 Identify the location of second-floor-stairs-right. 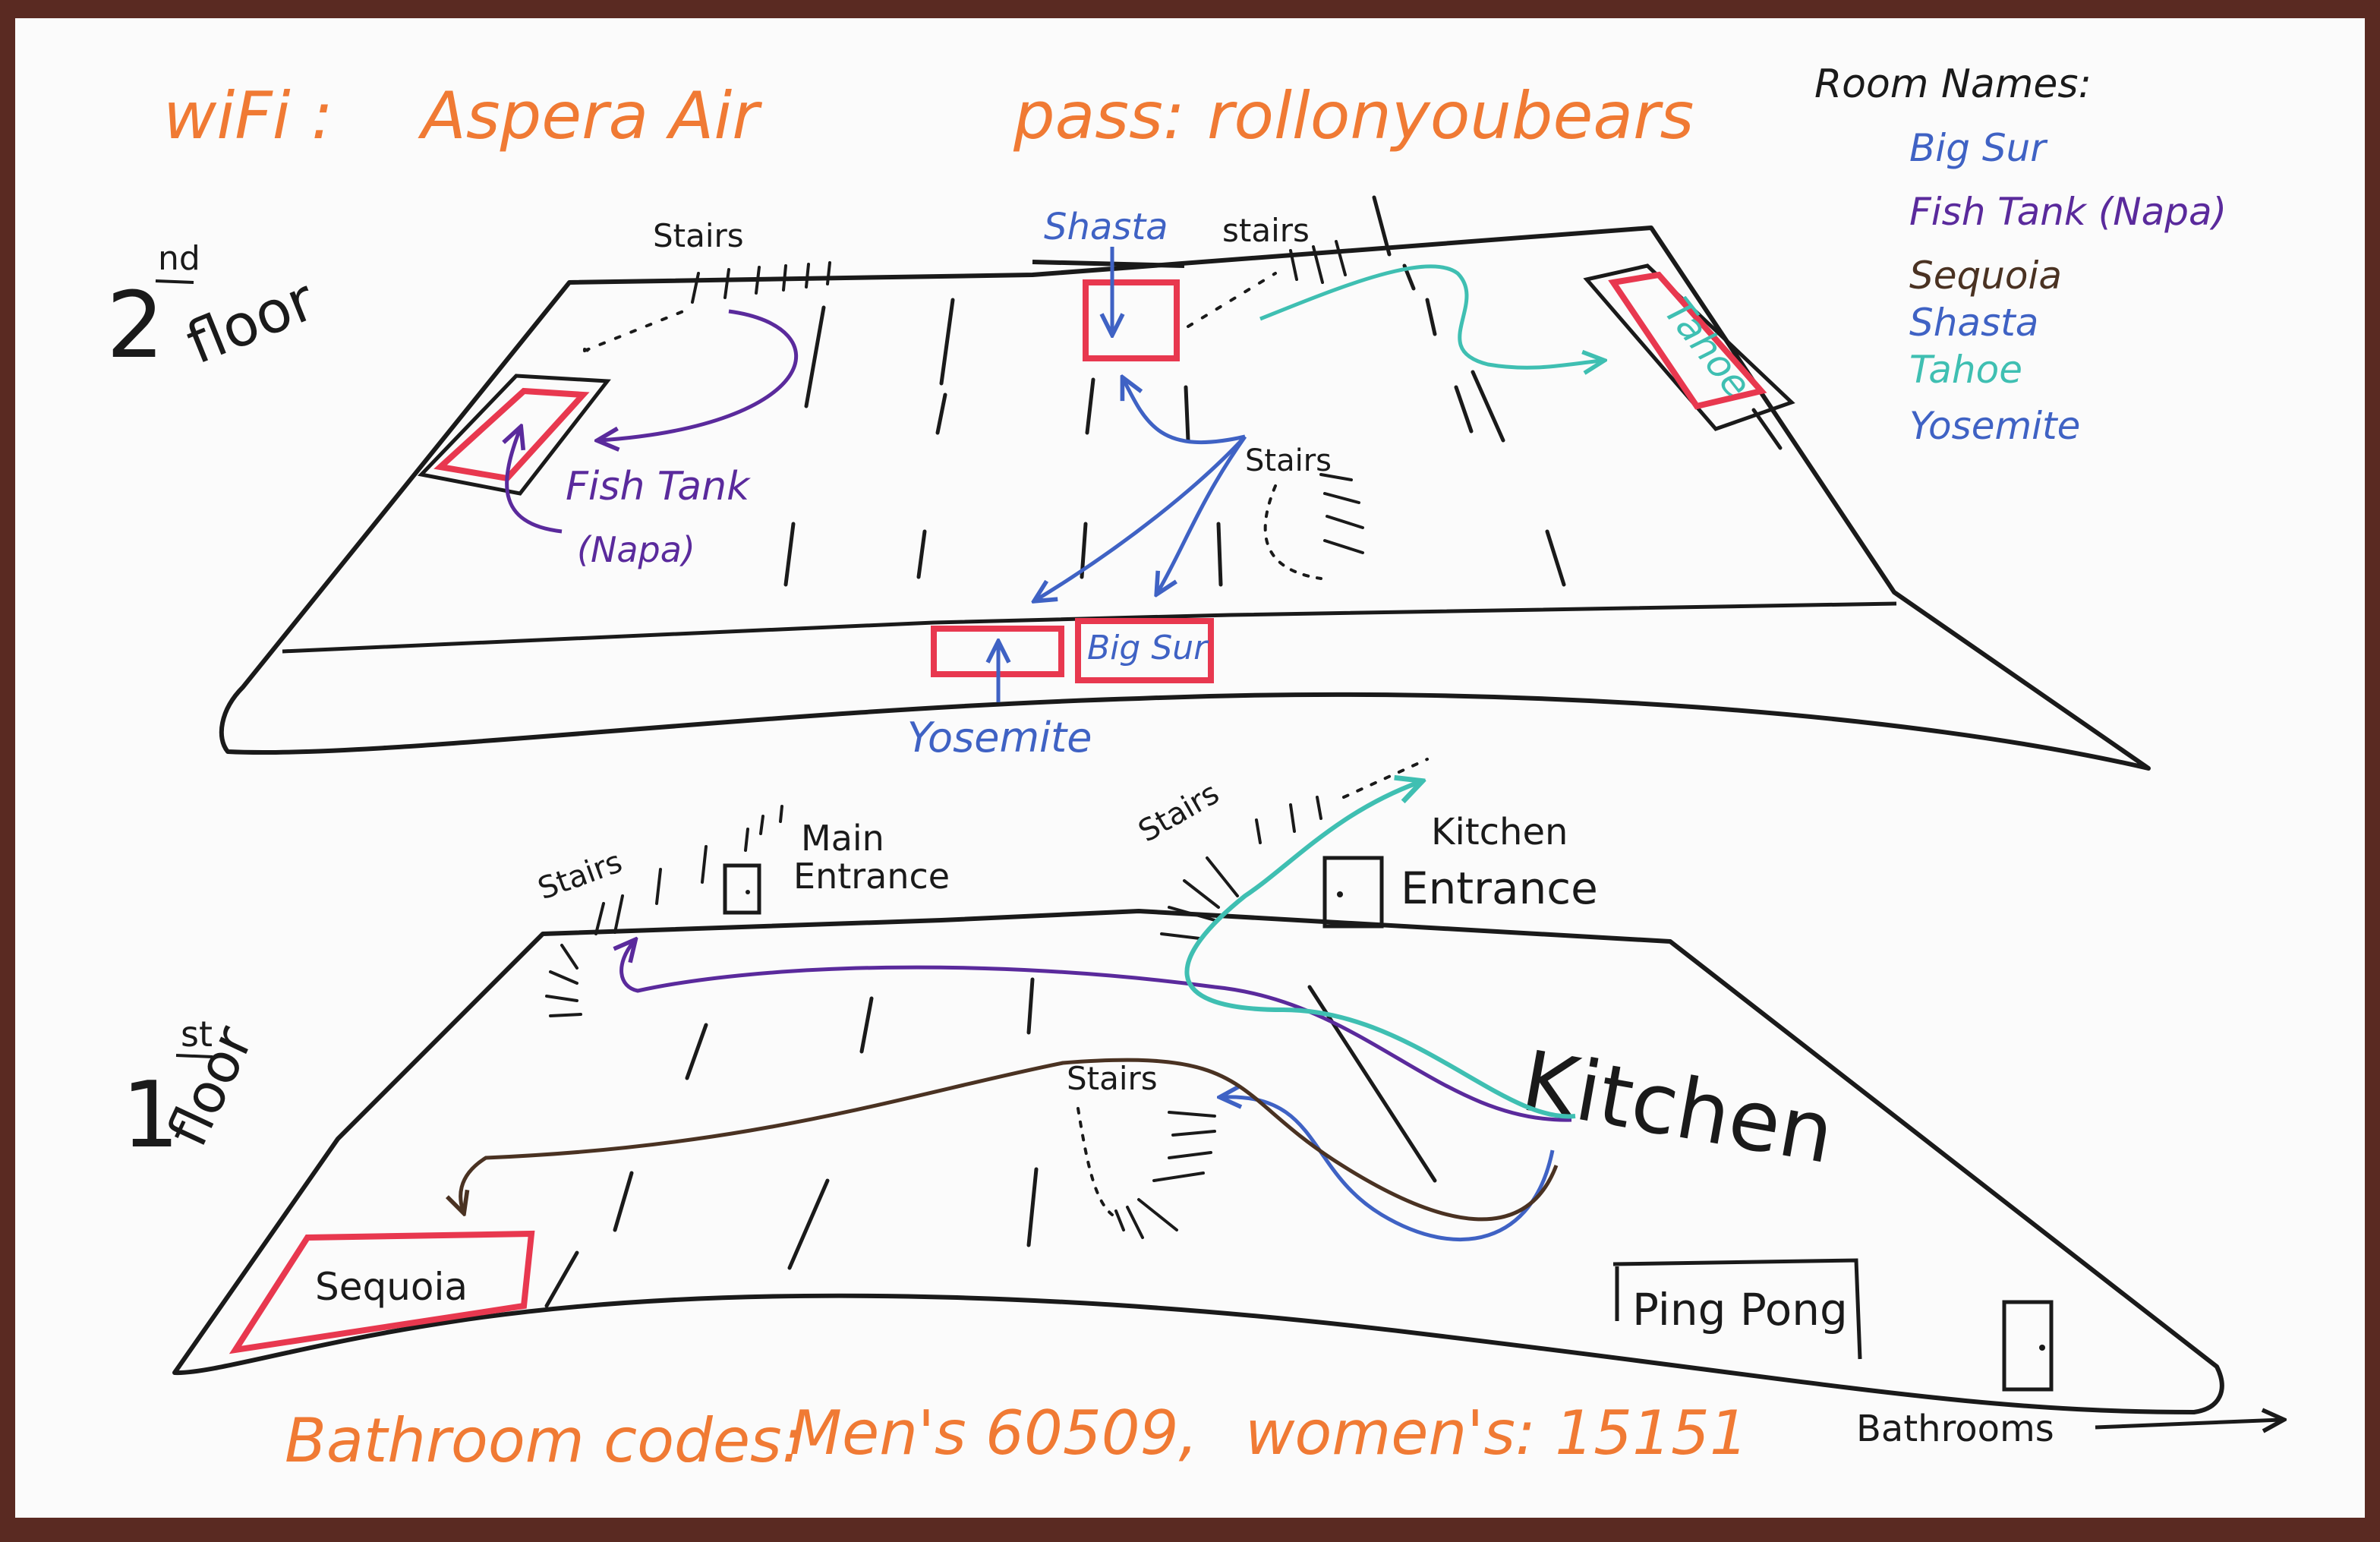
(1313, 526).